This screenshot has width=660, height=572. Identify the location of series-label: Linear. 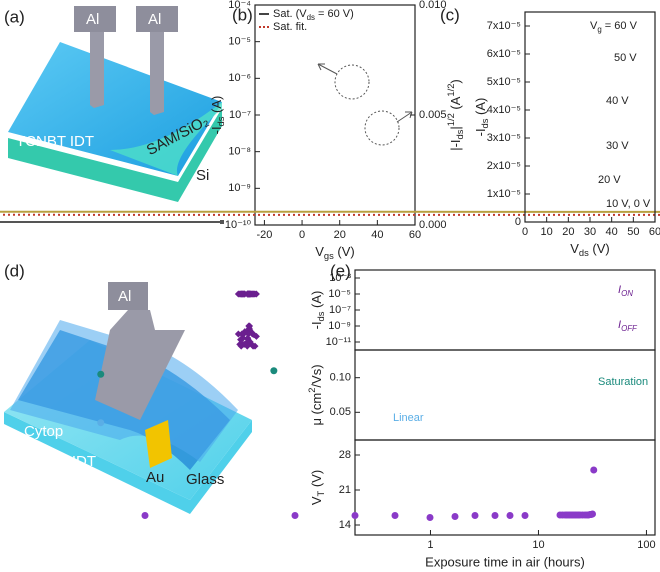
(408, 418).